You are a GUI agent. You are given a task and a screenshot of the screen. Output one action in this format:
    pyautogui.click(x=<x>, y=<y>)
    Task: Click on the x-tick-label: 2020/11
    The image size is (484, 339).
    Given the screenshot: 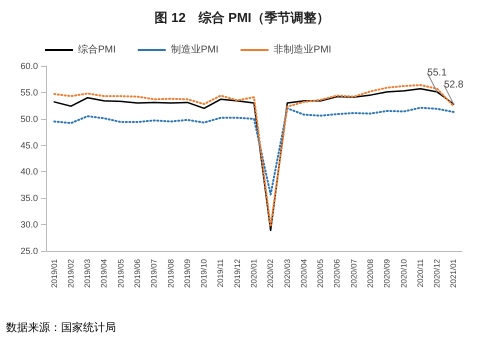 What is the action you would take?
    pyautogui.click(x=420, y=273)
    